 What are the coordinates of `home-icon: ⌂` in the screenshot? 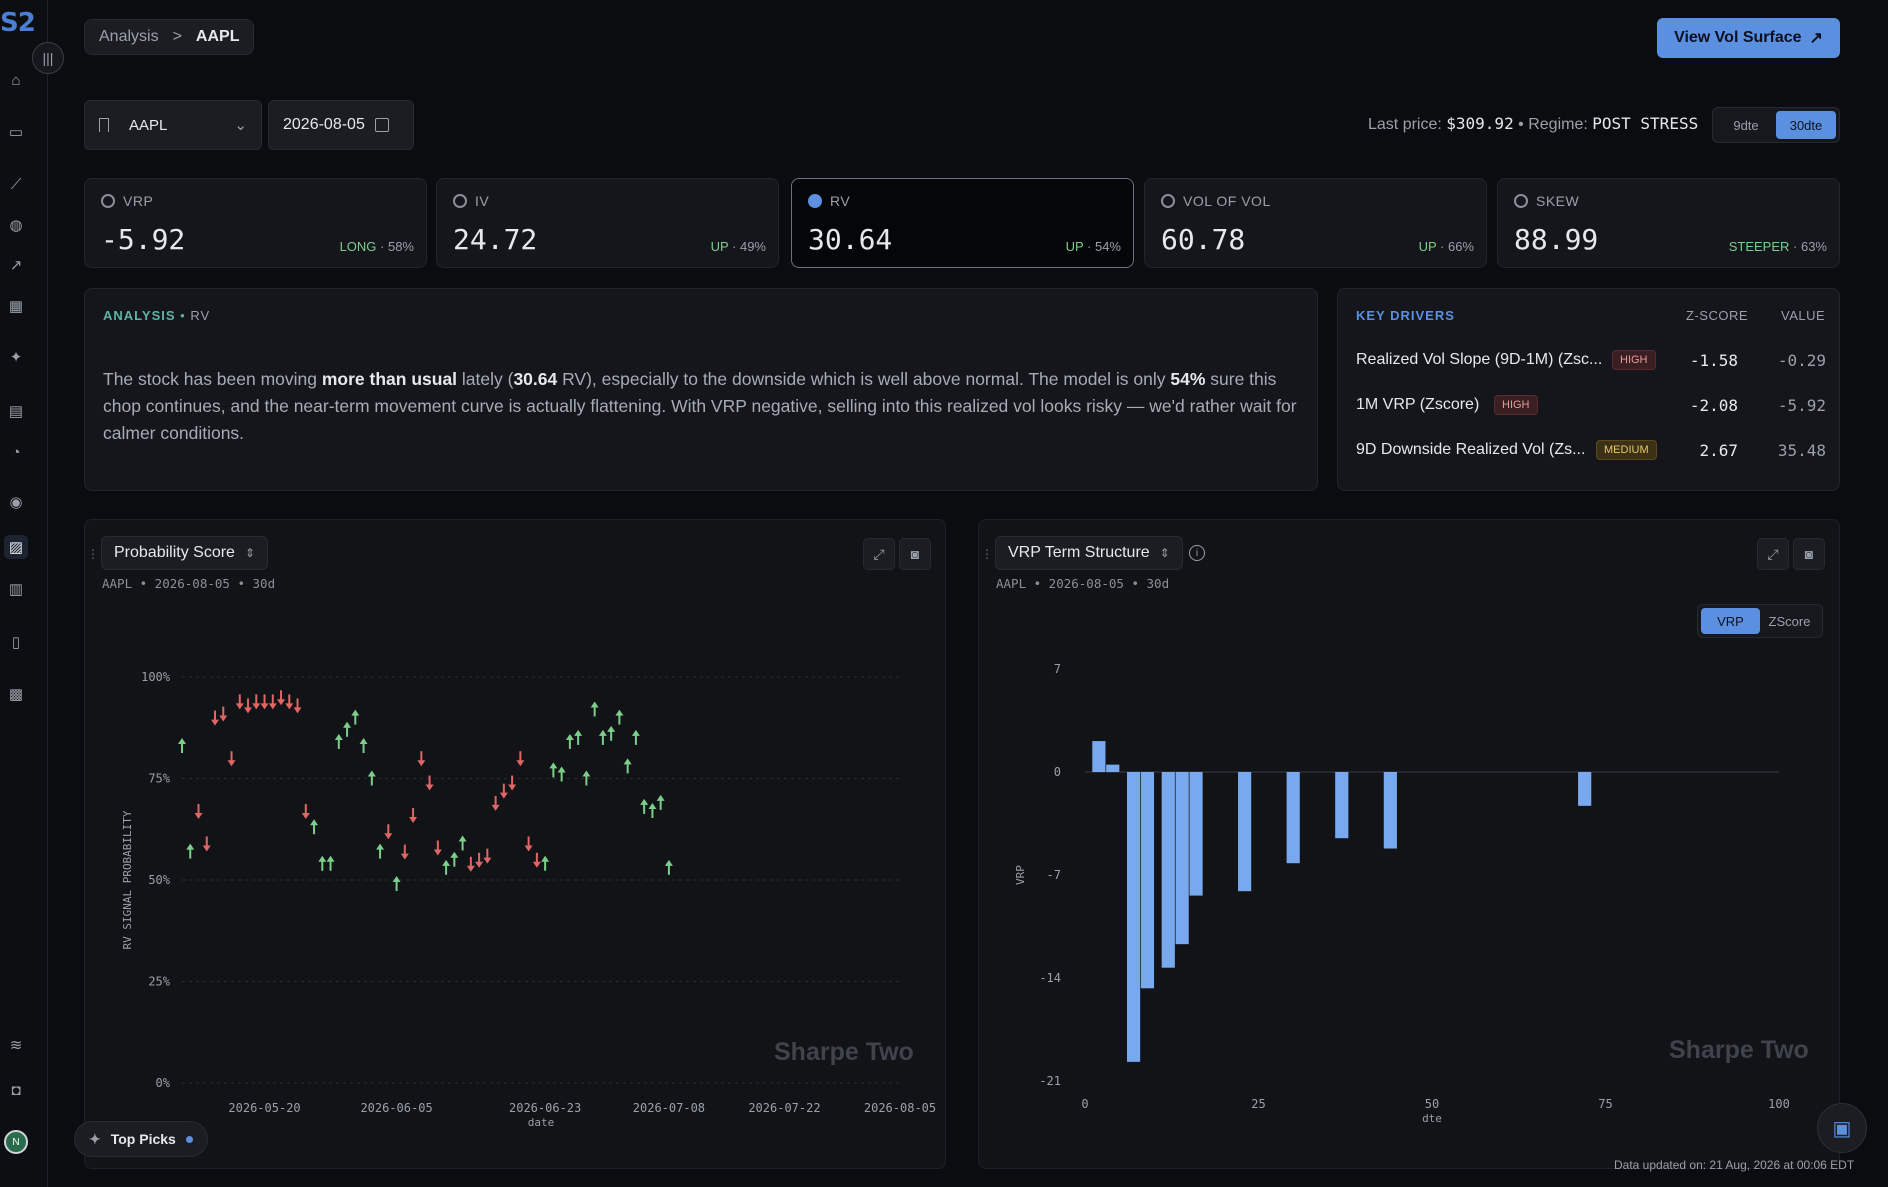 It's located at (16, 80).